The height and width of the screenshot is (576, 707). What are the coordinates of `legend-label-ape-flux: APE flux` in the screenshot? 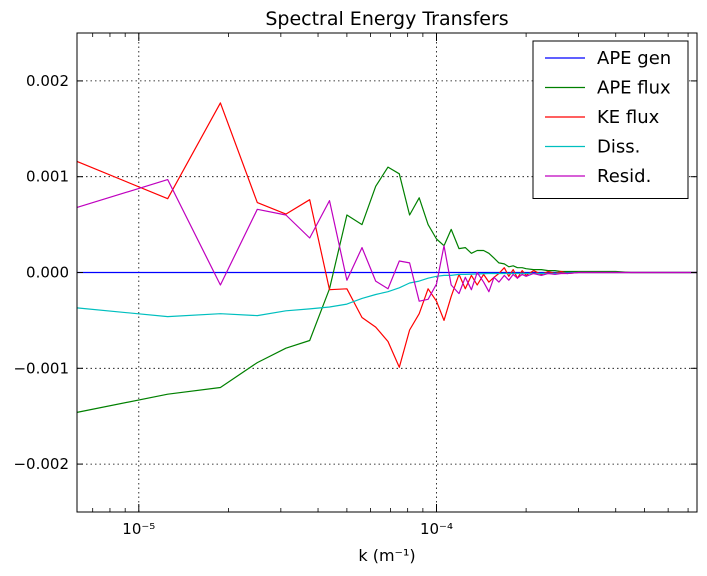 It's located at (634, 88).